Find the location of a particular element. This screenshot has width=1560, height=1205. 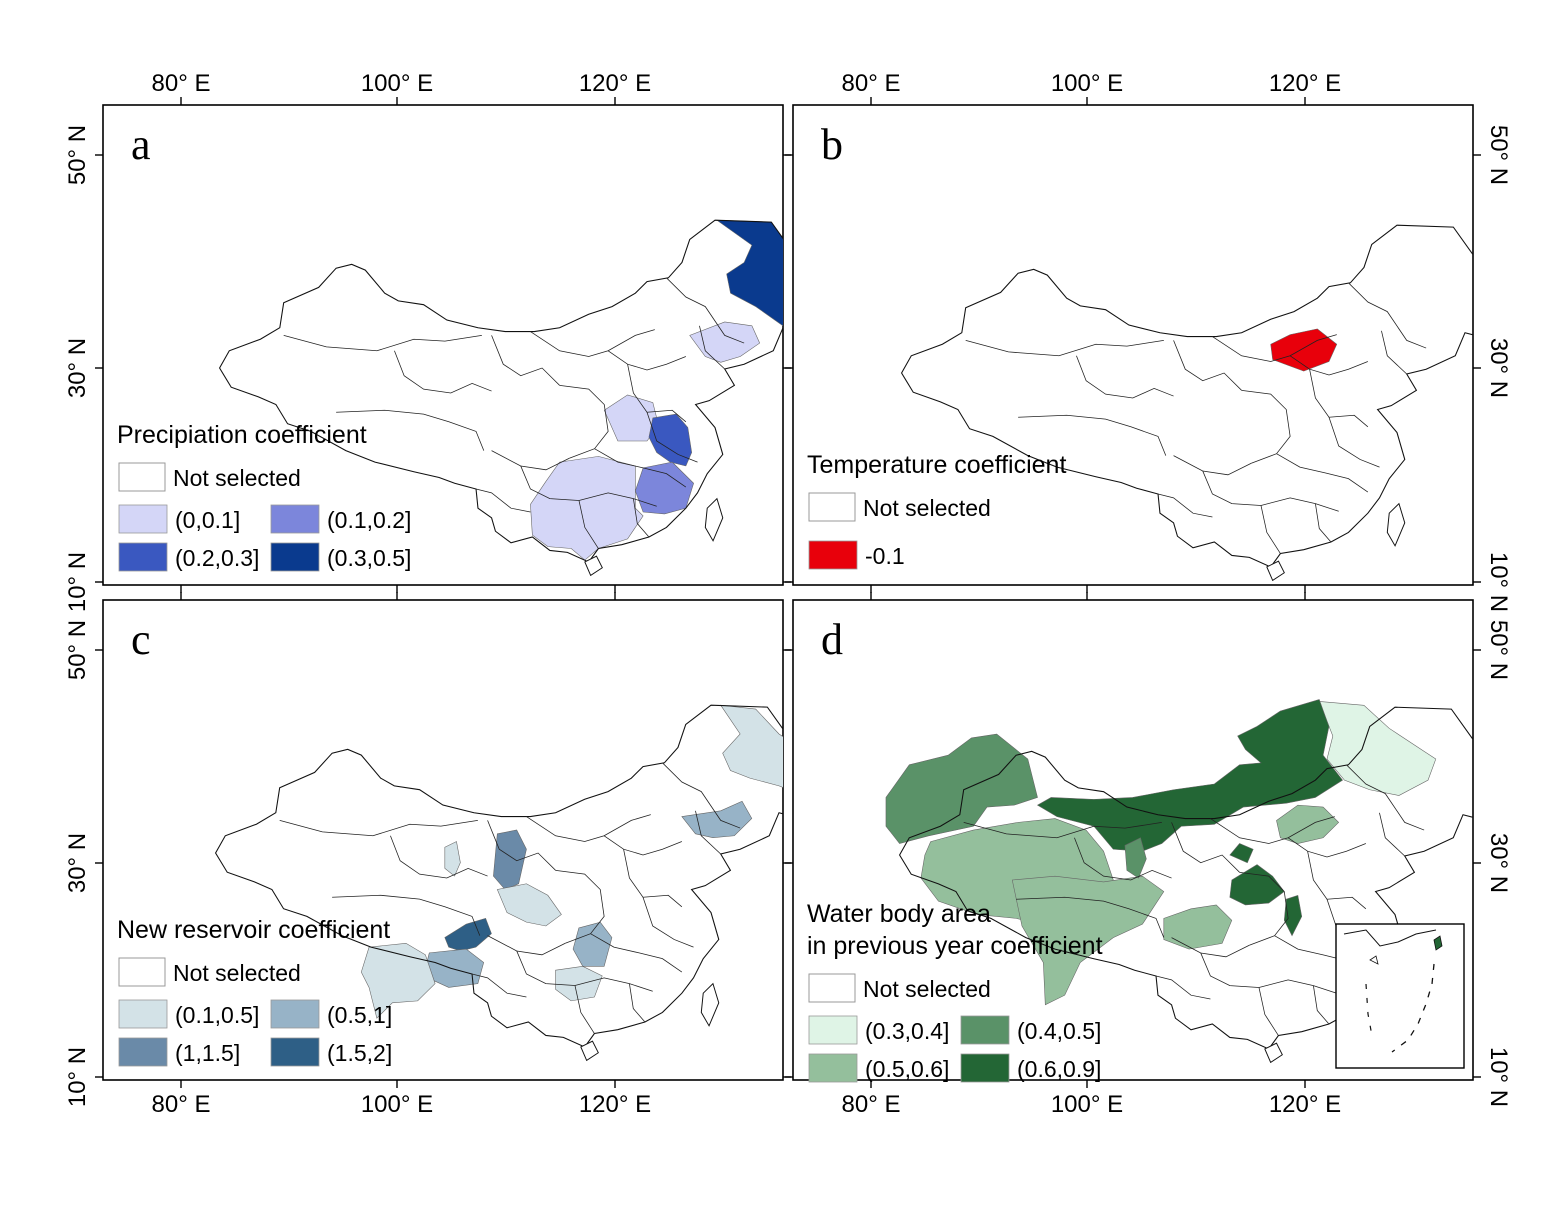

panel-letter: a is located at coordinates (141, 144).